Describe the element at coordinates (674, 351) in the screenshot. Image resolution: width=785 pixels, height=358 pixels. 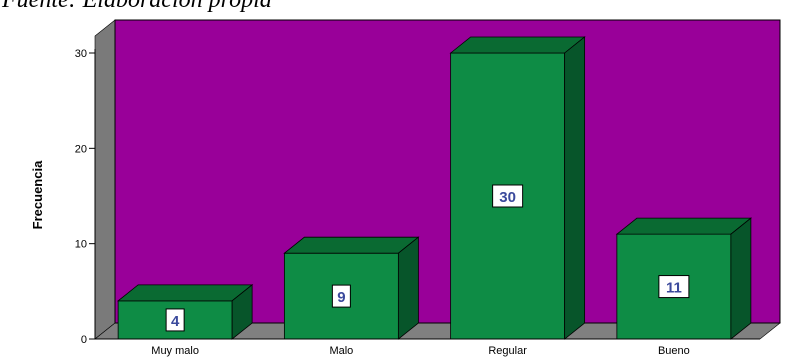
I see `x-tick-label: Bueno` at that location.